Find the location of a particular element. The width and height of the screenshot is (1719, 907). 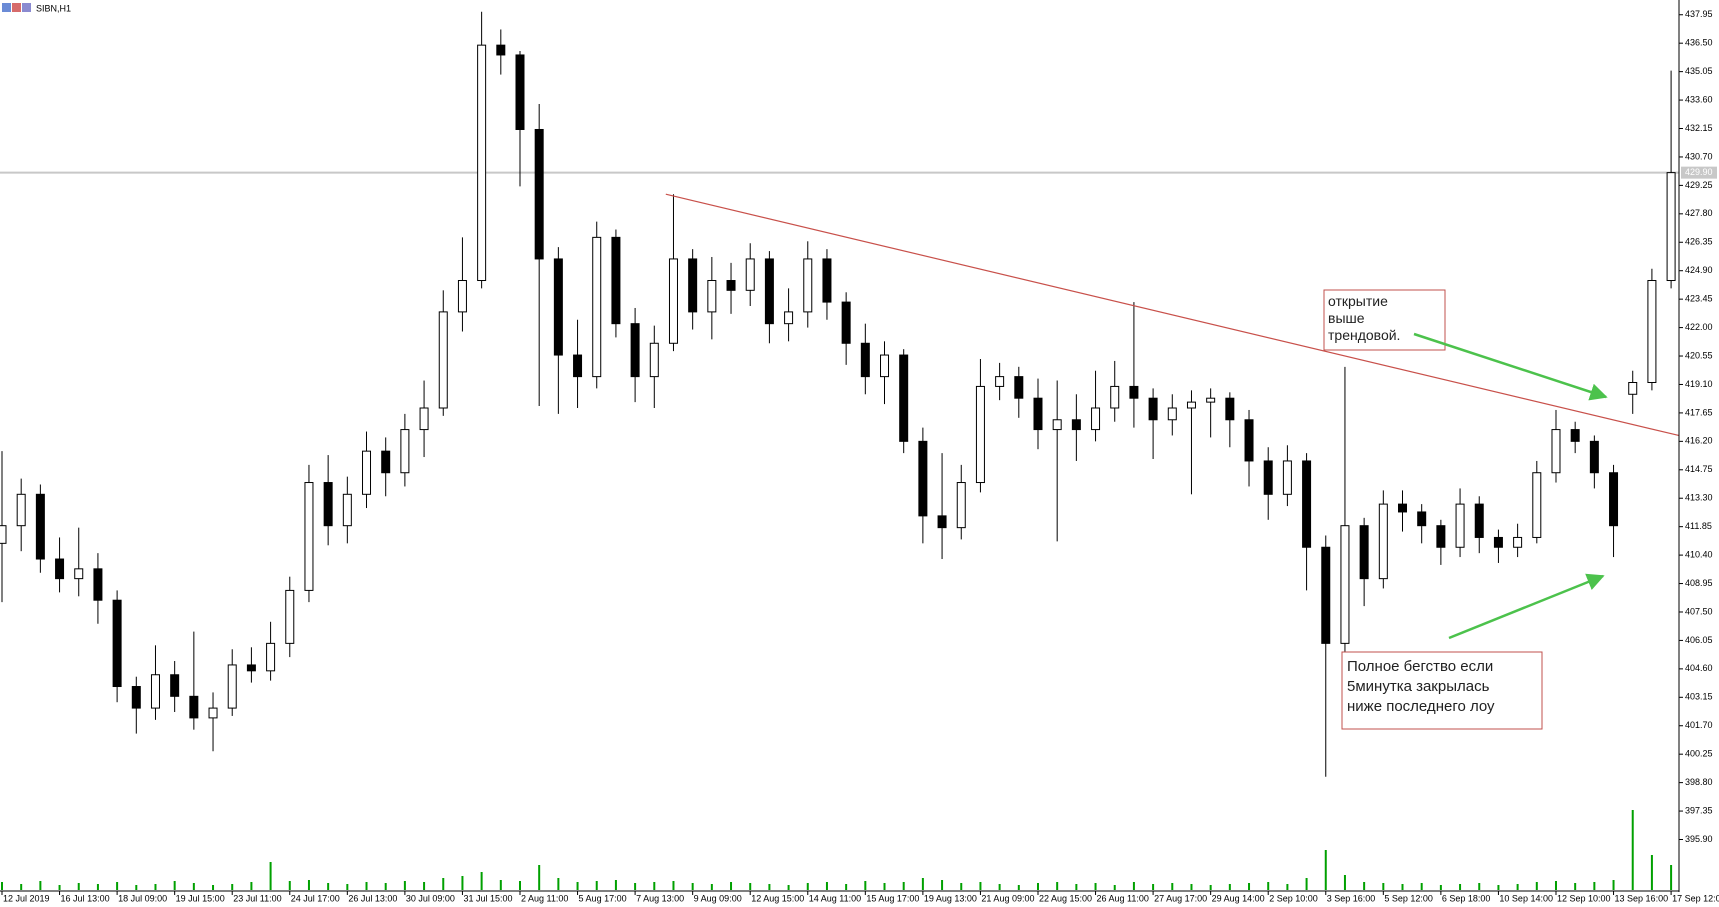

x-tick-label: 23 Jul 11:00 is located at coordinates (257, 898).